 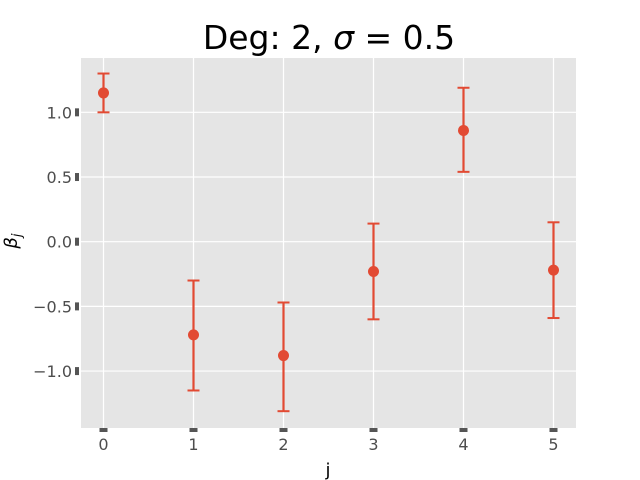 What do you see at coordinates (59, 177) in the screenshot?
I see `y-tick-label: 0.5` at bounding box center [59, 177].